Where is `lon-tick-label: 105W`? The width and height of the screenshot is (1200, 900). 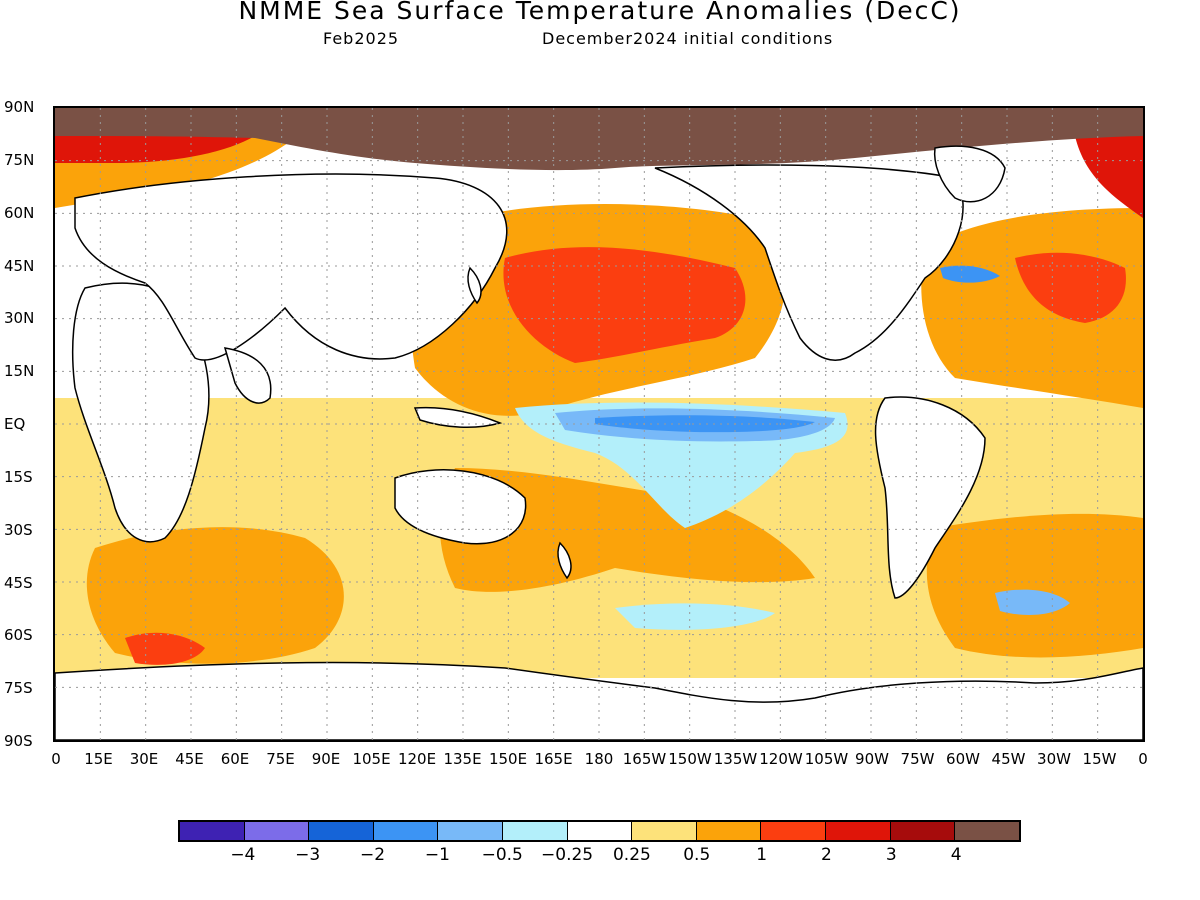 lon-tick-label: 105W is located at coordinates (826, 759).